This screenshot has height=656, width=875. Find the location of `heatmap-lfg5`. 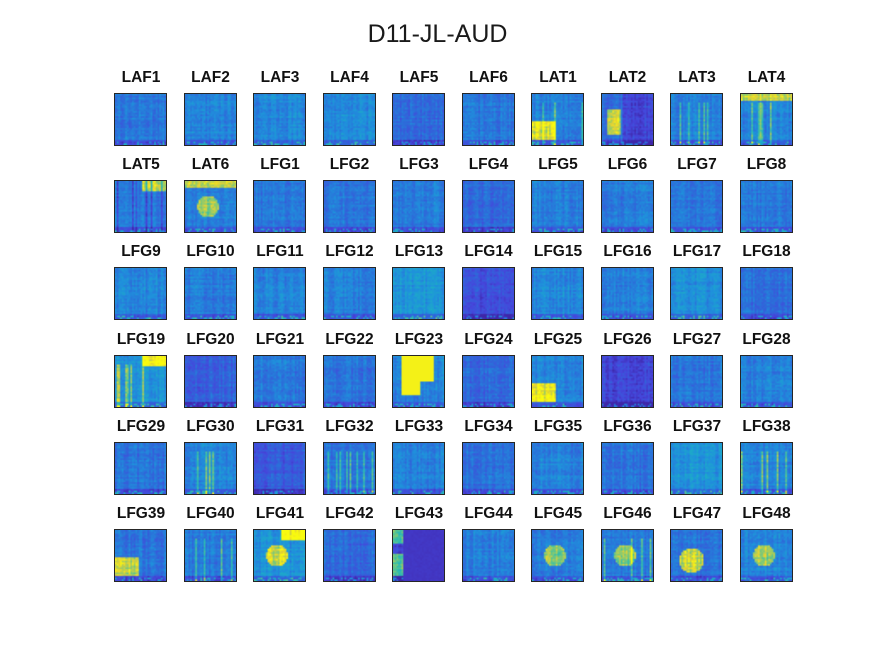

heatmap-lfg5 is located at coordinates (557, 207).